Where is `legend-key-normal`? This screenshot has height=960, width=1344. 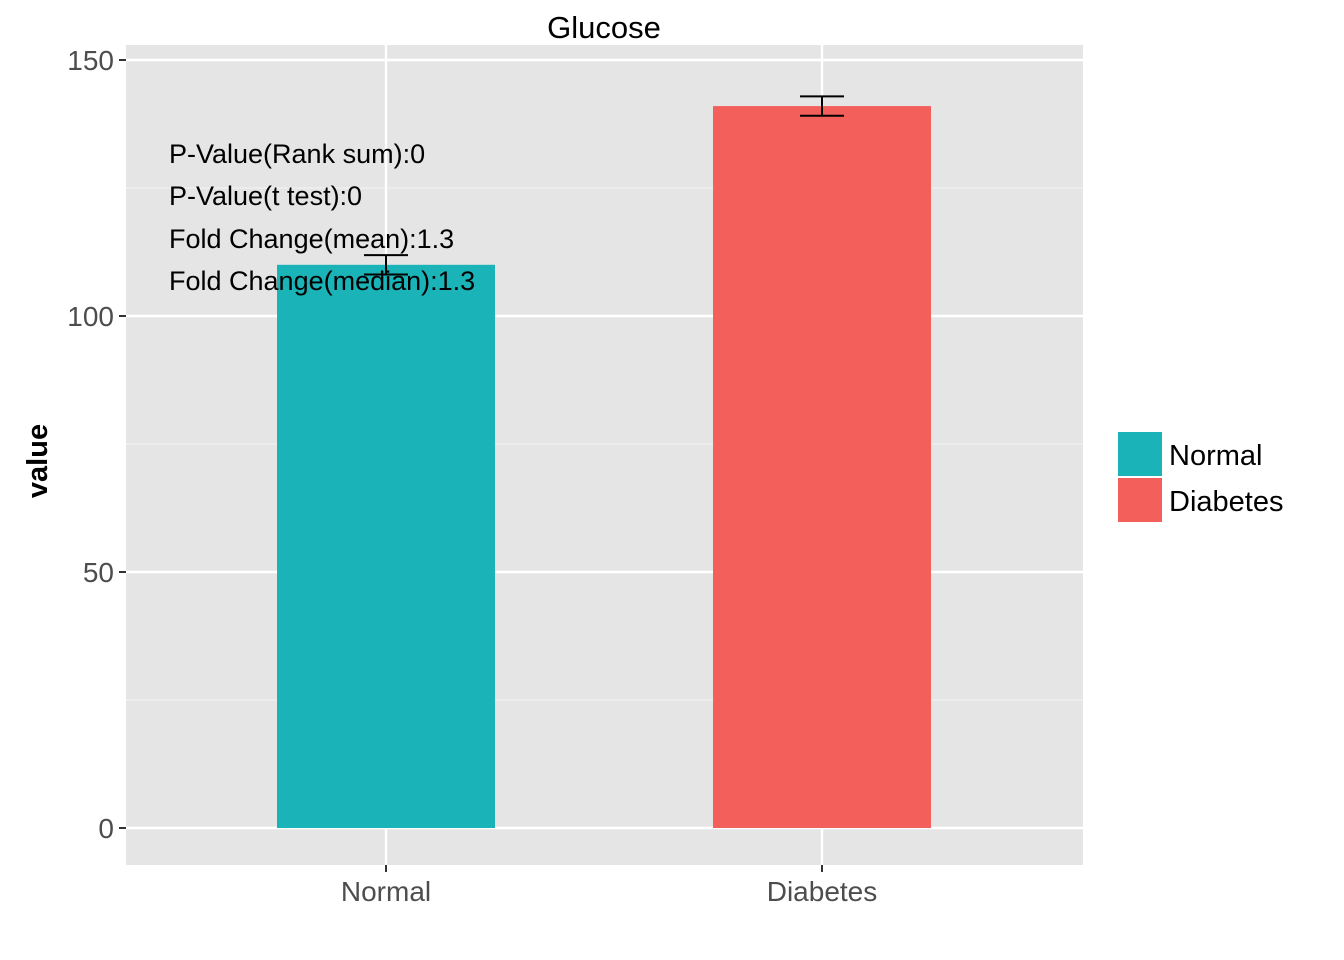
legend-key-normal is located at coordinates (1140, 454).